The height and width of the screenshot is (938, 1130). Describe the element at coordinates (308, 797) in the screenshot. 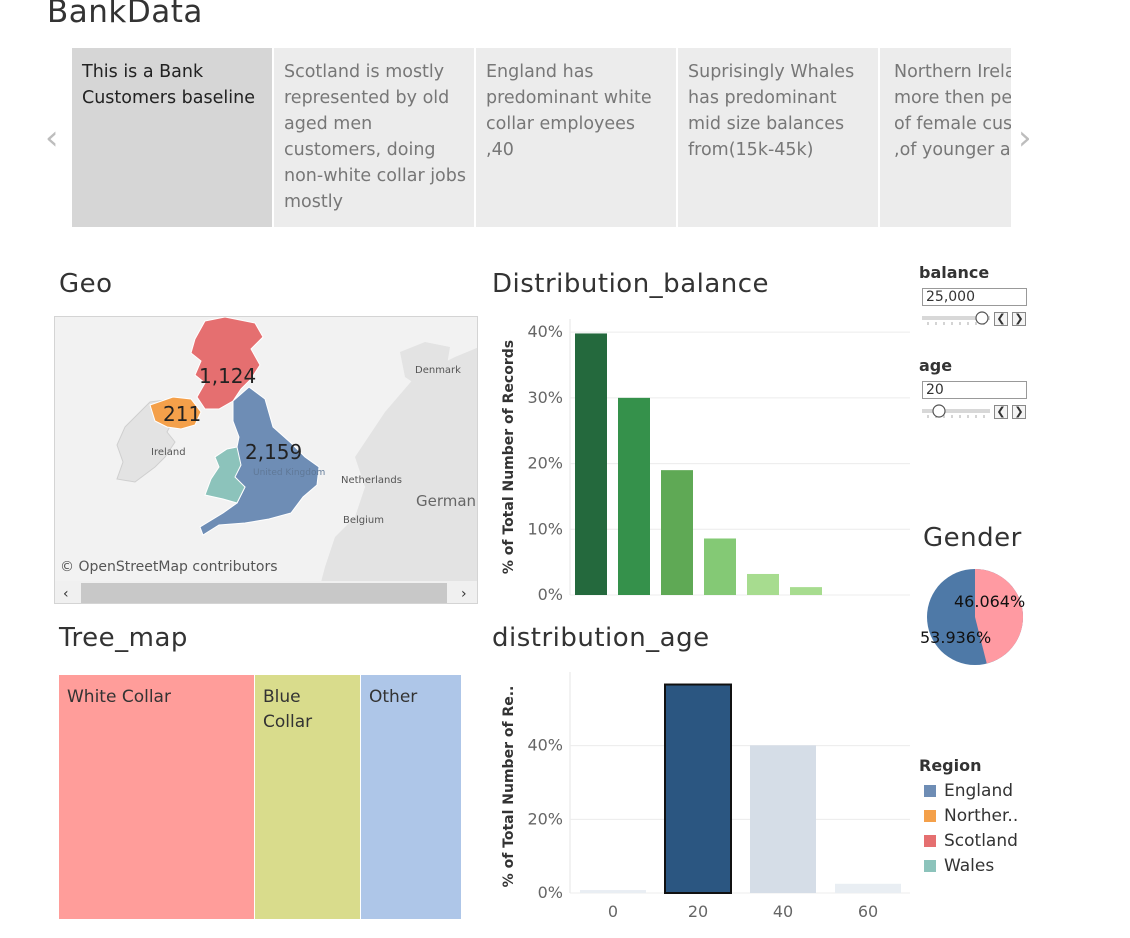

I see `treemap-cell-blue-collar: Blue Collar` at that location.